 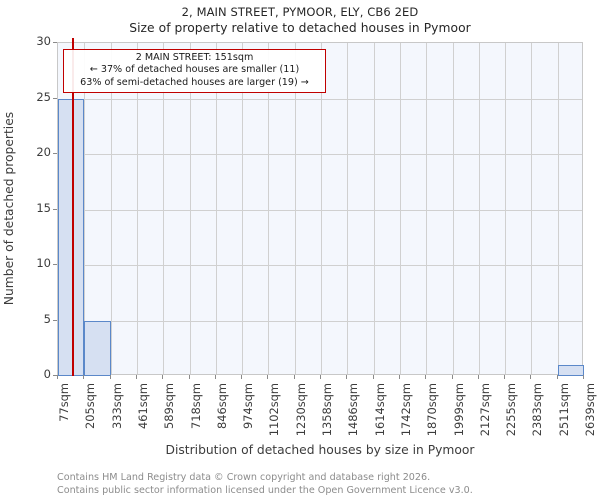 I want to click on x-axis-tick-label: 1230sqm, so click(x=300, y=410).